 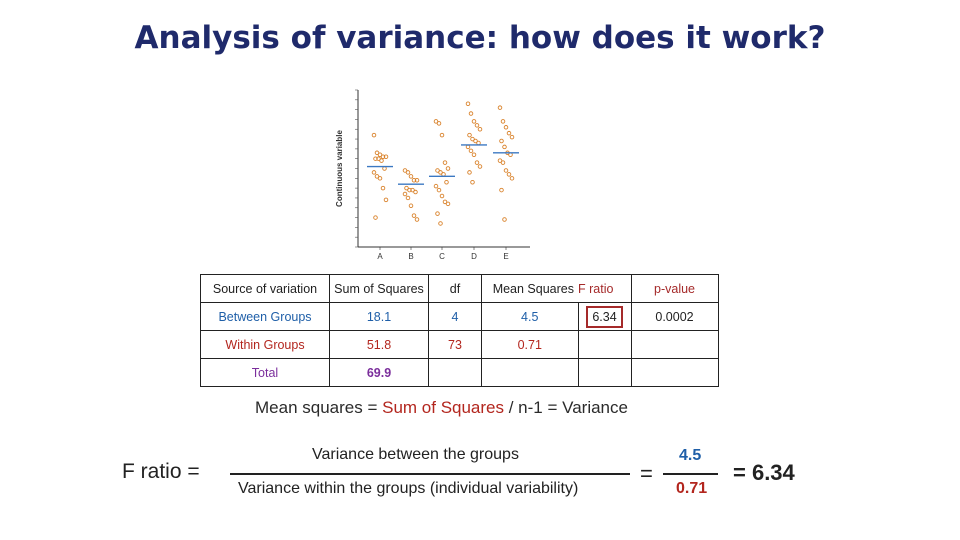 I want to click on f-ratio-highlight: 6.34, so click(x=604, y=316).